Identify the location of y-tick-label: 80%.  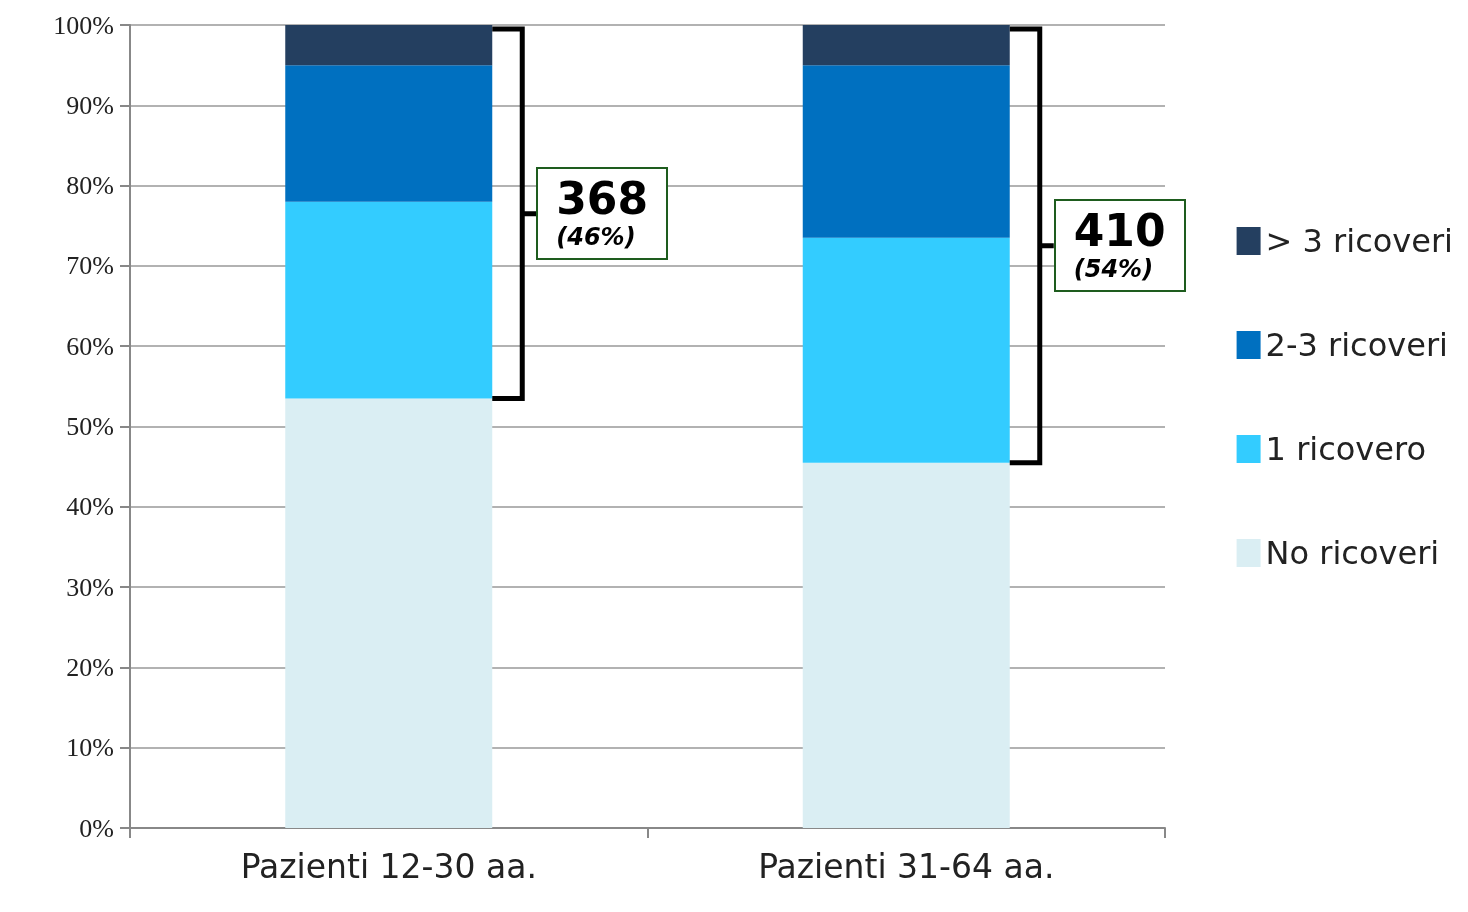
(90, 186).